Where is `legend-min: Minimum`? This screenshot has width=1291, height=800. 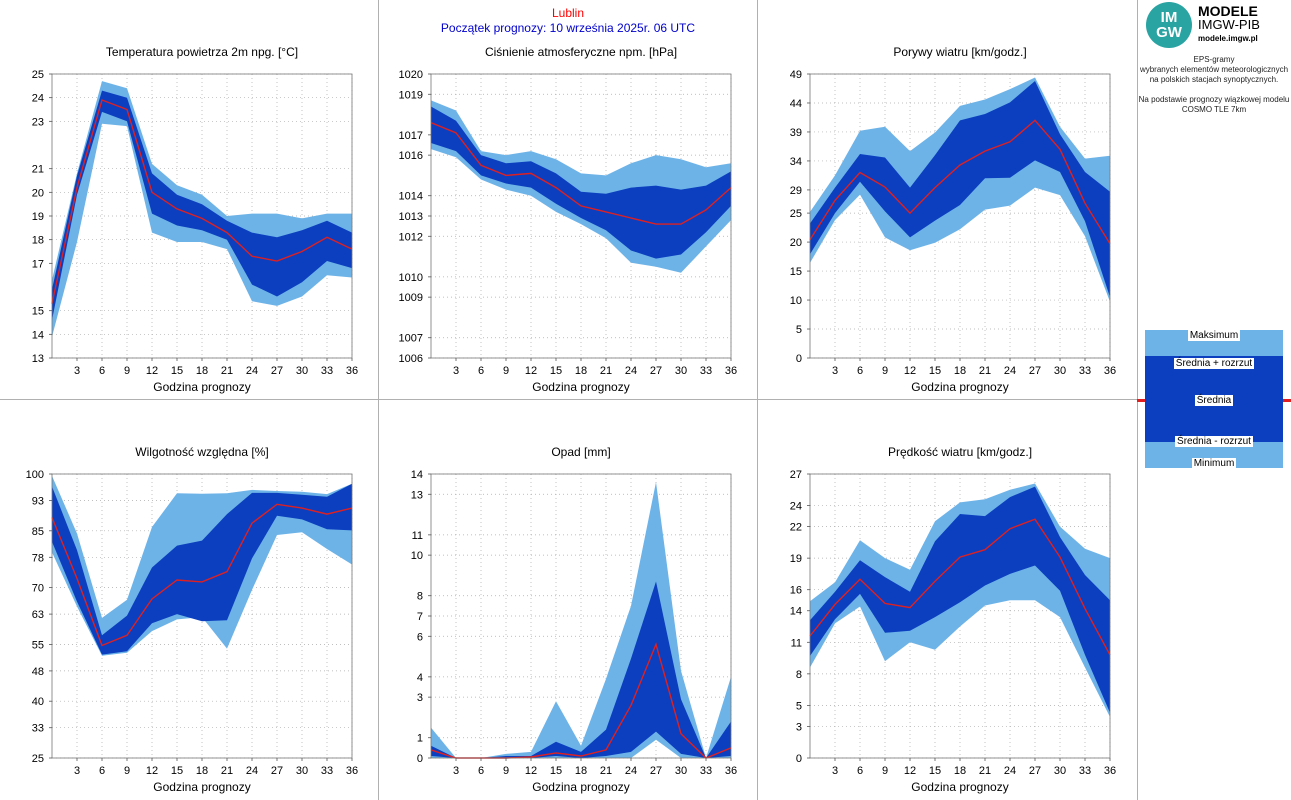
legend-min: Minimum is located at coordinates (1214, 463).